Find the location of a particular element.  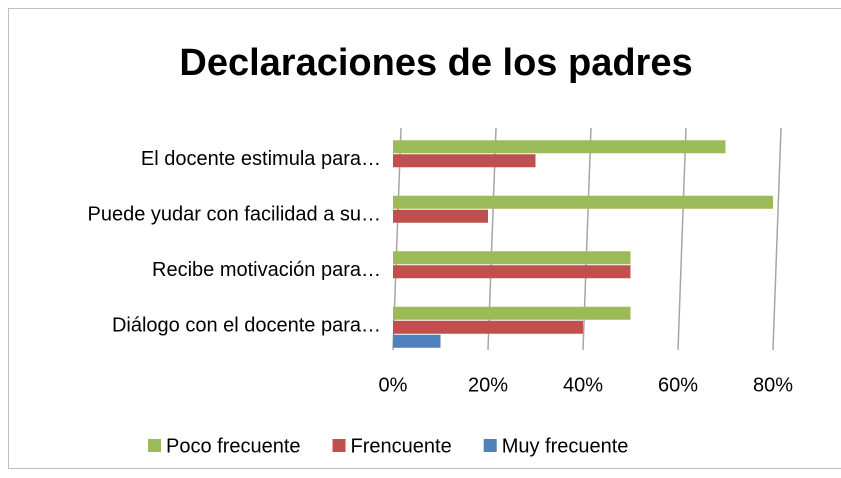

x-tick-label: 0% is located at coordinates (393, 385).